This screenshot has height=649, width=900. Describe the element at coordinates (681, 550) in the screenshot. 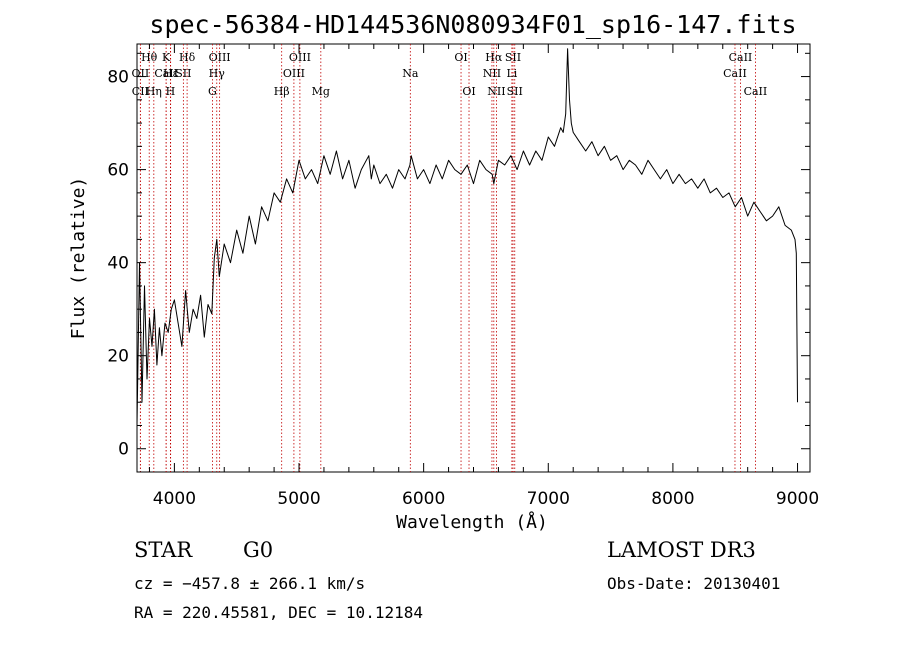

I see `survey-name: LAMOST DR3` at that location.